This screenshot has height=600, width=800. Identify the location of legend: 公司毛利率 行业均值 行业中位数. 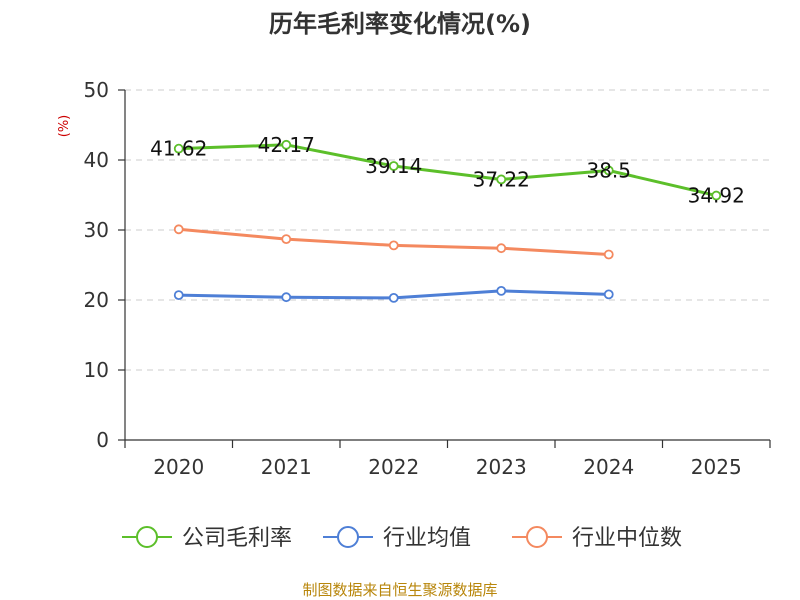
(402, 538).